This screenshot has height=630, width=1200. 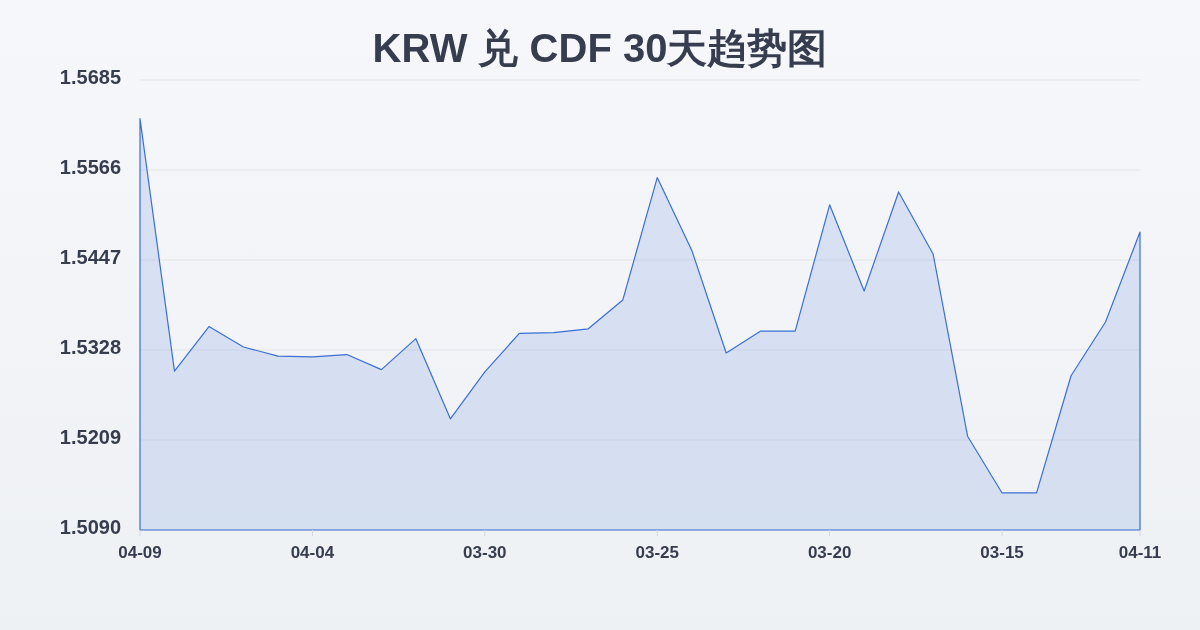 What do you see at coordinates (600, 48) in the screenshot?
I see `chart-title: KRW 兑 CDF 30天趋势图` at bounding box center [600, 48].